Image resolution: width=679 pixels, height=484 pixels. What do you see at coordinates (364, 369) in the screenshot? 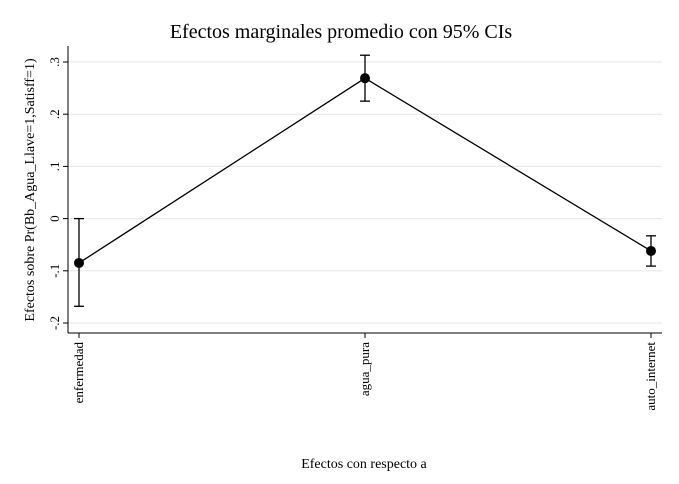
I see `x-tick-label: agua_pura` at bounding box center [364, 369].